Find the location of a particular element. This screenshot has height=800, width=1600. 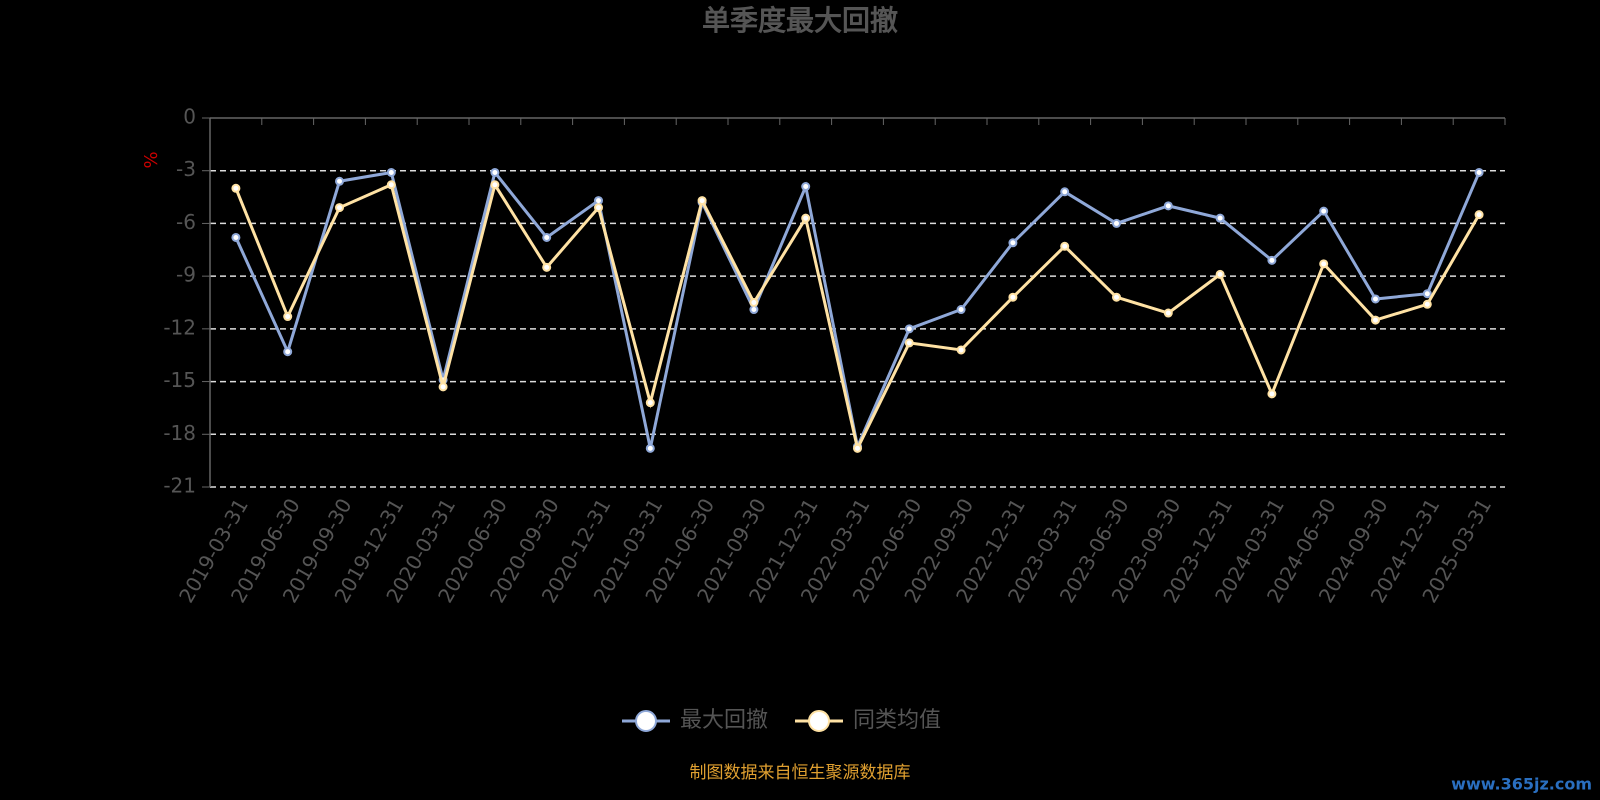

legend-label: 同类均值 is located at coordinates (897, 720).